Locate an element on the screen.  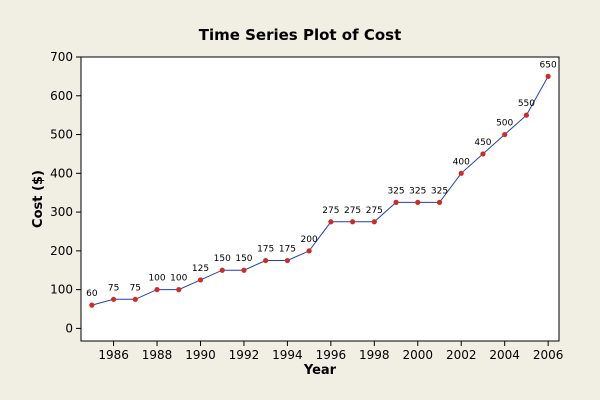
x-tick-label: 2000 is located at coordinates (417, 355).